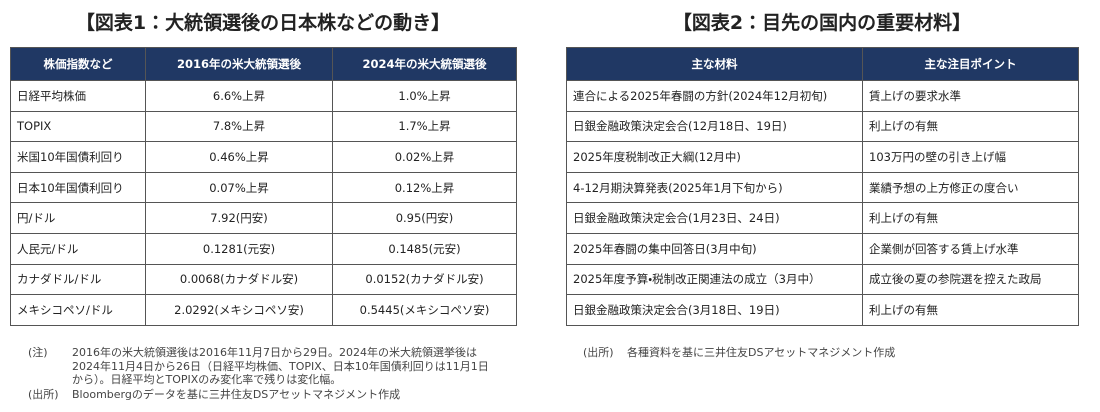  What do you see at coordinates (970, 157) in the screenshot?
I see `cell: 103万円の壁の引き上げ幅` at bounding box center [970, 157].